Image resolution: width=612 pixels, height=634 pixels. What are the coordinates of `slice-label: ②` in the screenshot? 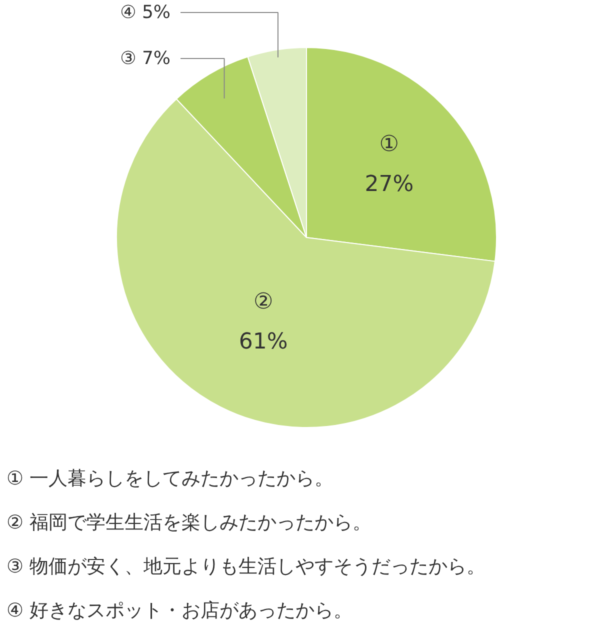 It's located at (264, 302).